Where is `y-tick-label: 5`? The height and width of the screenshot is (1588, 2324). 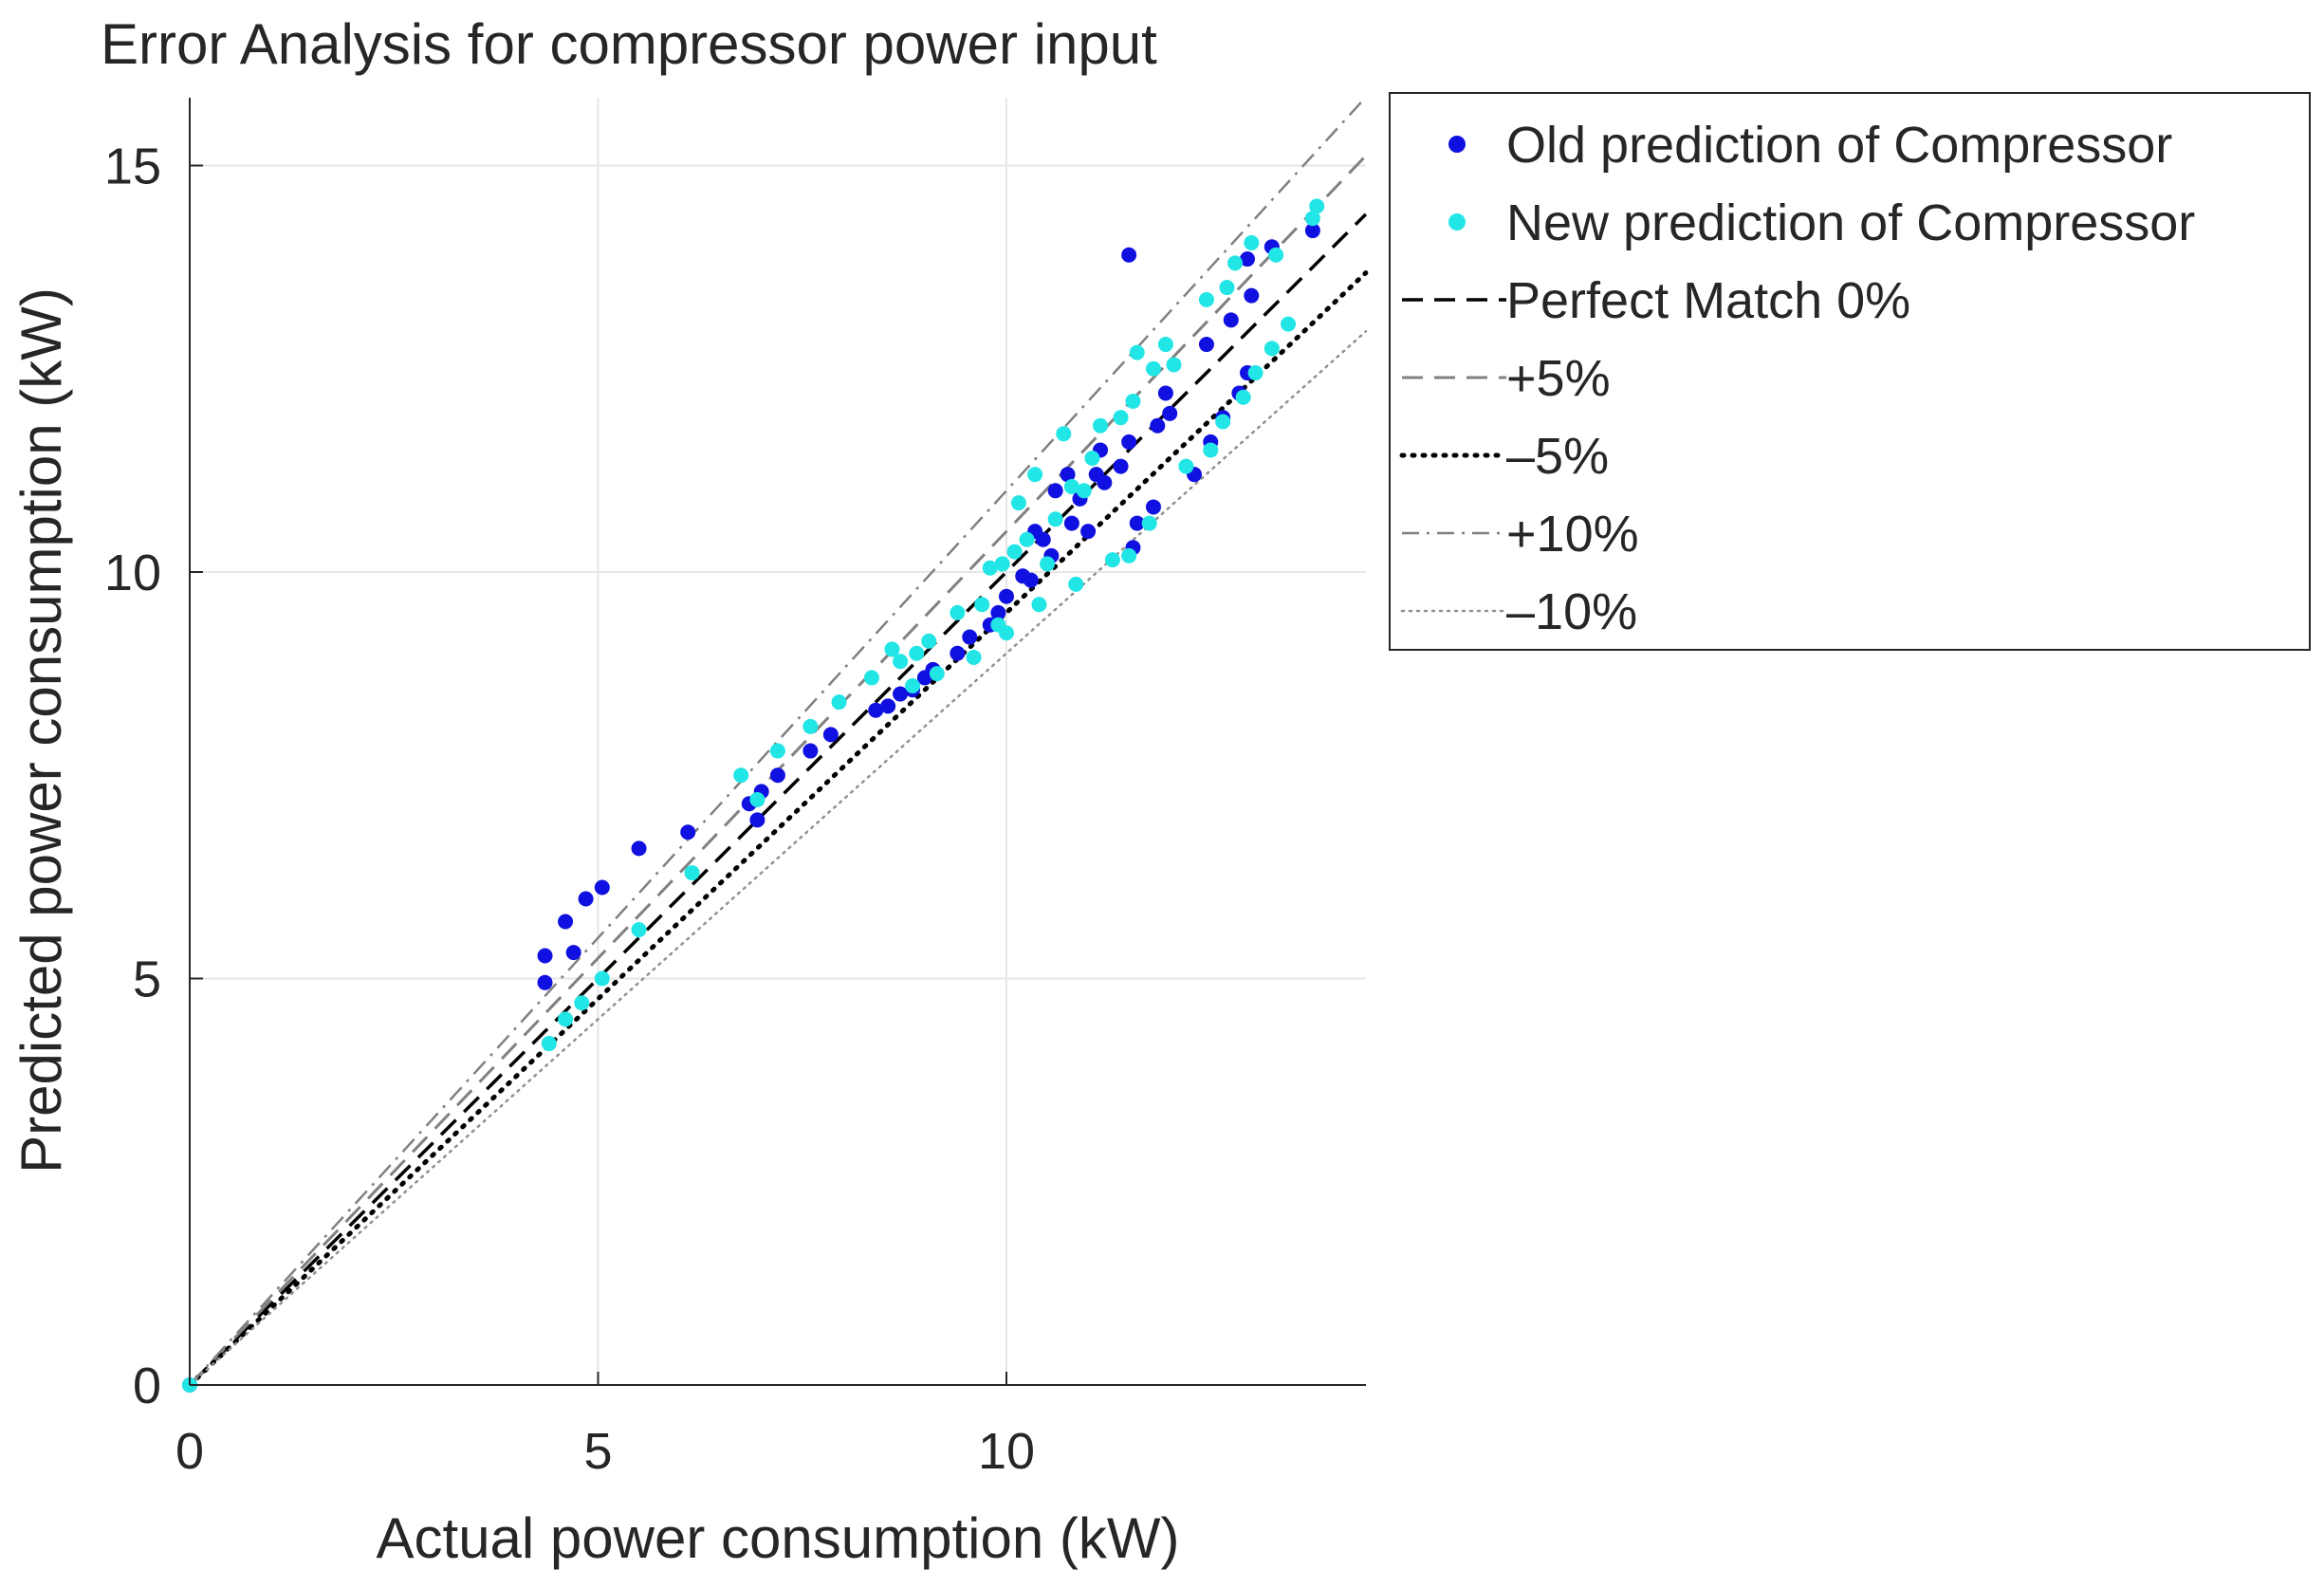
y-tick-label: 5 is located at coordinates (147, 979).